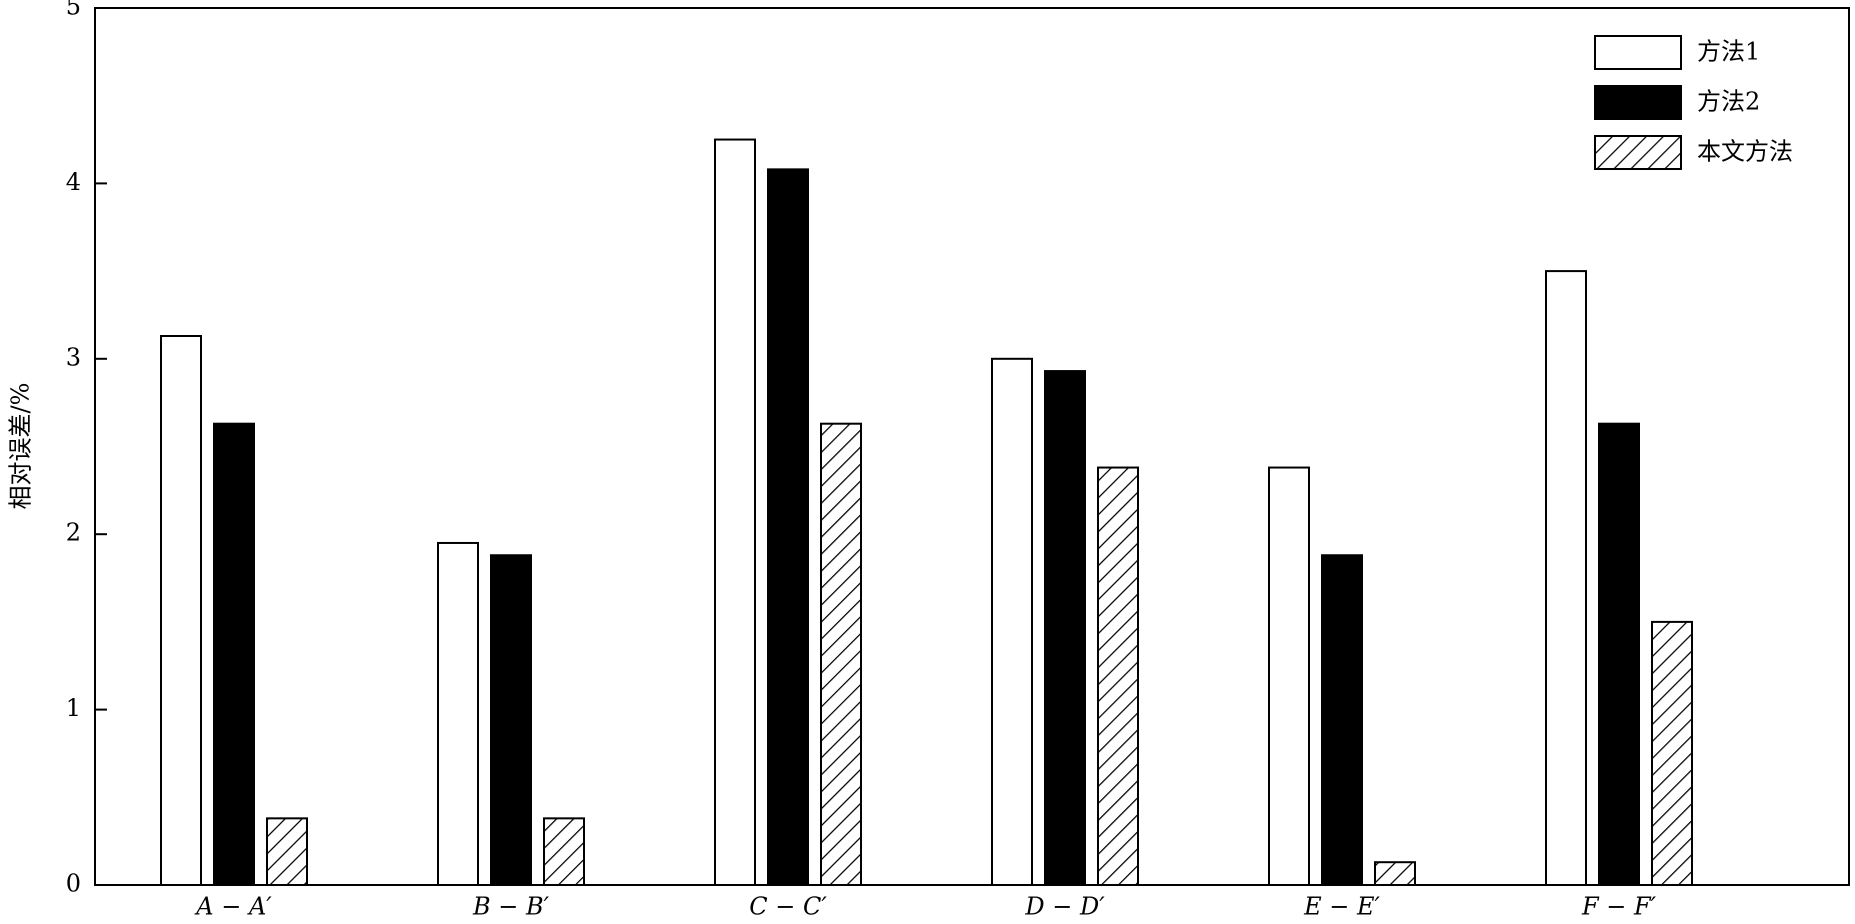 The width and height of the screenshot is (1855, 924). What do you see at coordinates (1341, 907) in the screenshot?
I see `x-tick-label: E − E′` at bounding box center [1341, 907].